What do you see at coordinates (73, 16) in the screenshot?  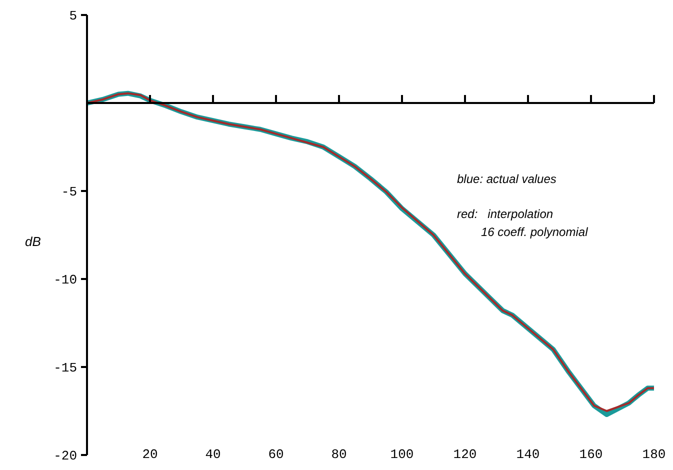 I see `y-tick-label: 5` at bounding box center [73, 16].